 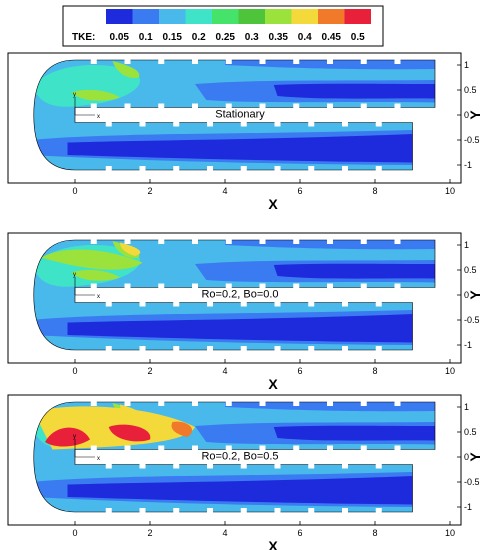 What do you see at coordinates (474, 295) in the screenshot?
I see `y-axis-title: Y` at bounding box center [474, 295].